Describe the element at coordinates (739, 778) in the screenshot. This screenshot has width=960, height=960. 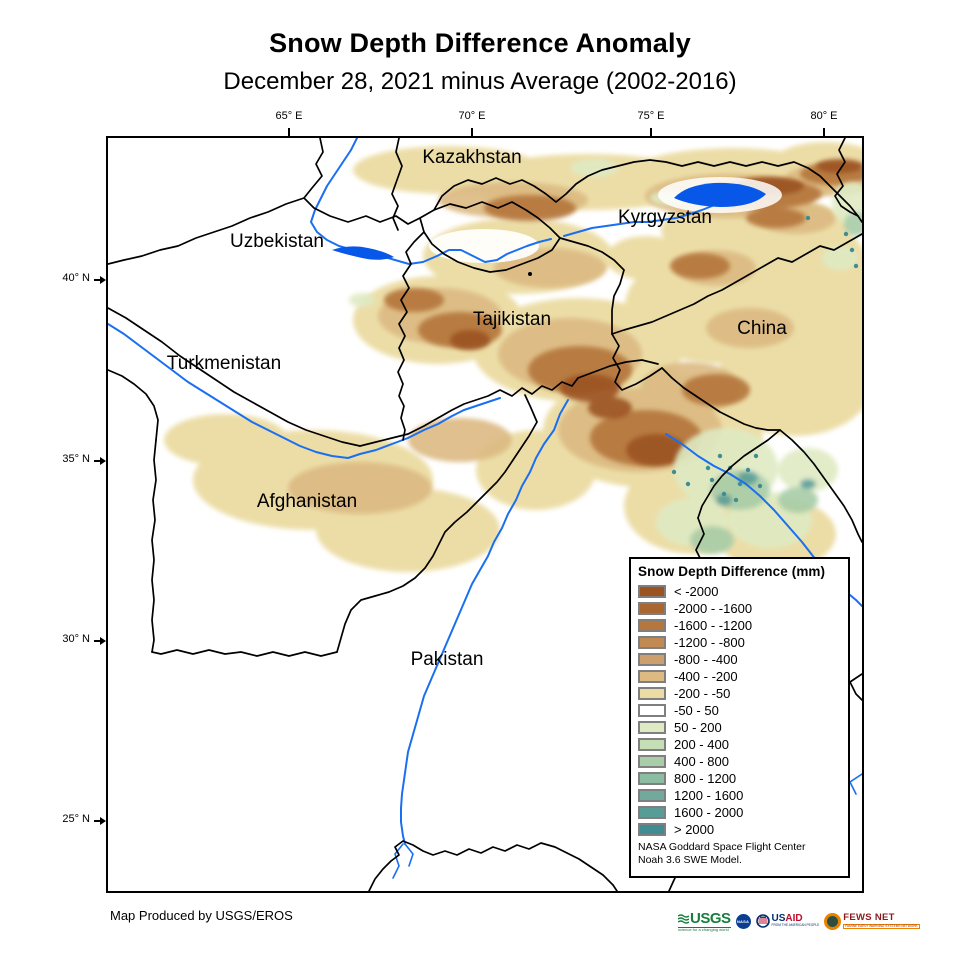
I see `legend-row: 800 - 1200` at that location.